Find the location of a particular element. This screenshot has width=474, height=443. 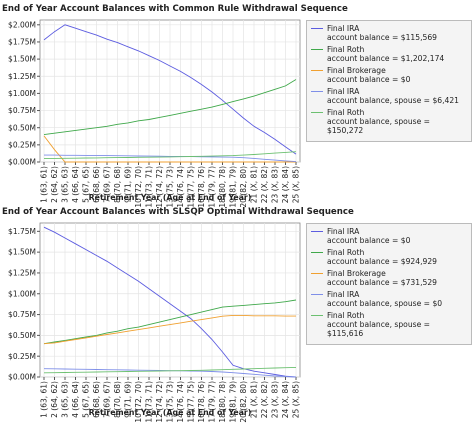

x-tick-label: 2 (64, 62) is located at coordinates (54, 399).